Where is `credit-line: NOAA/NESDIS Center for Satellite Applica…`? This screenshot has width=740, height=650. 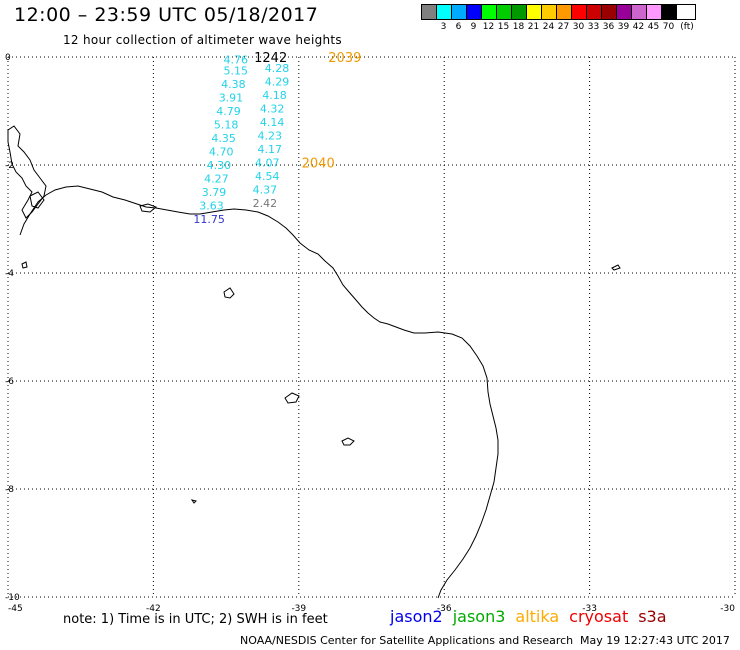
credit-line: NOAA/NESDIS Center for Satellite Applica… is located at coordinates (407, 640).